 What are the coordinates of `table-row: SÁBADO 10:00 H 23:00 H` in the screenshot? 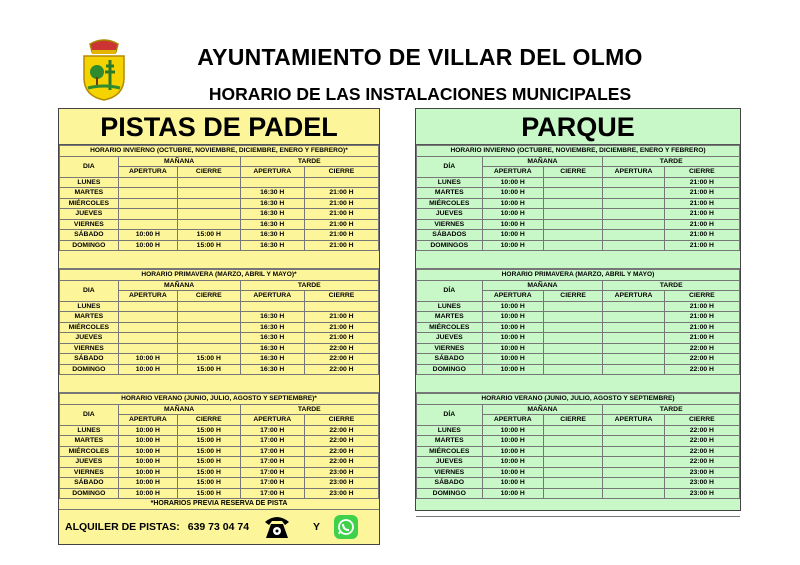 It's located at (578, 483).